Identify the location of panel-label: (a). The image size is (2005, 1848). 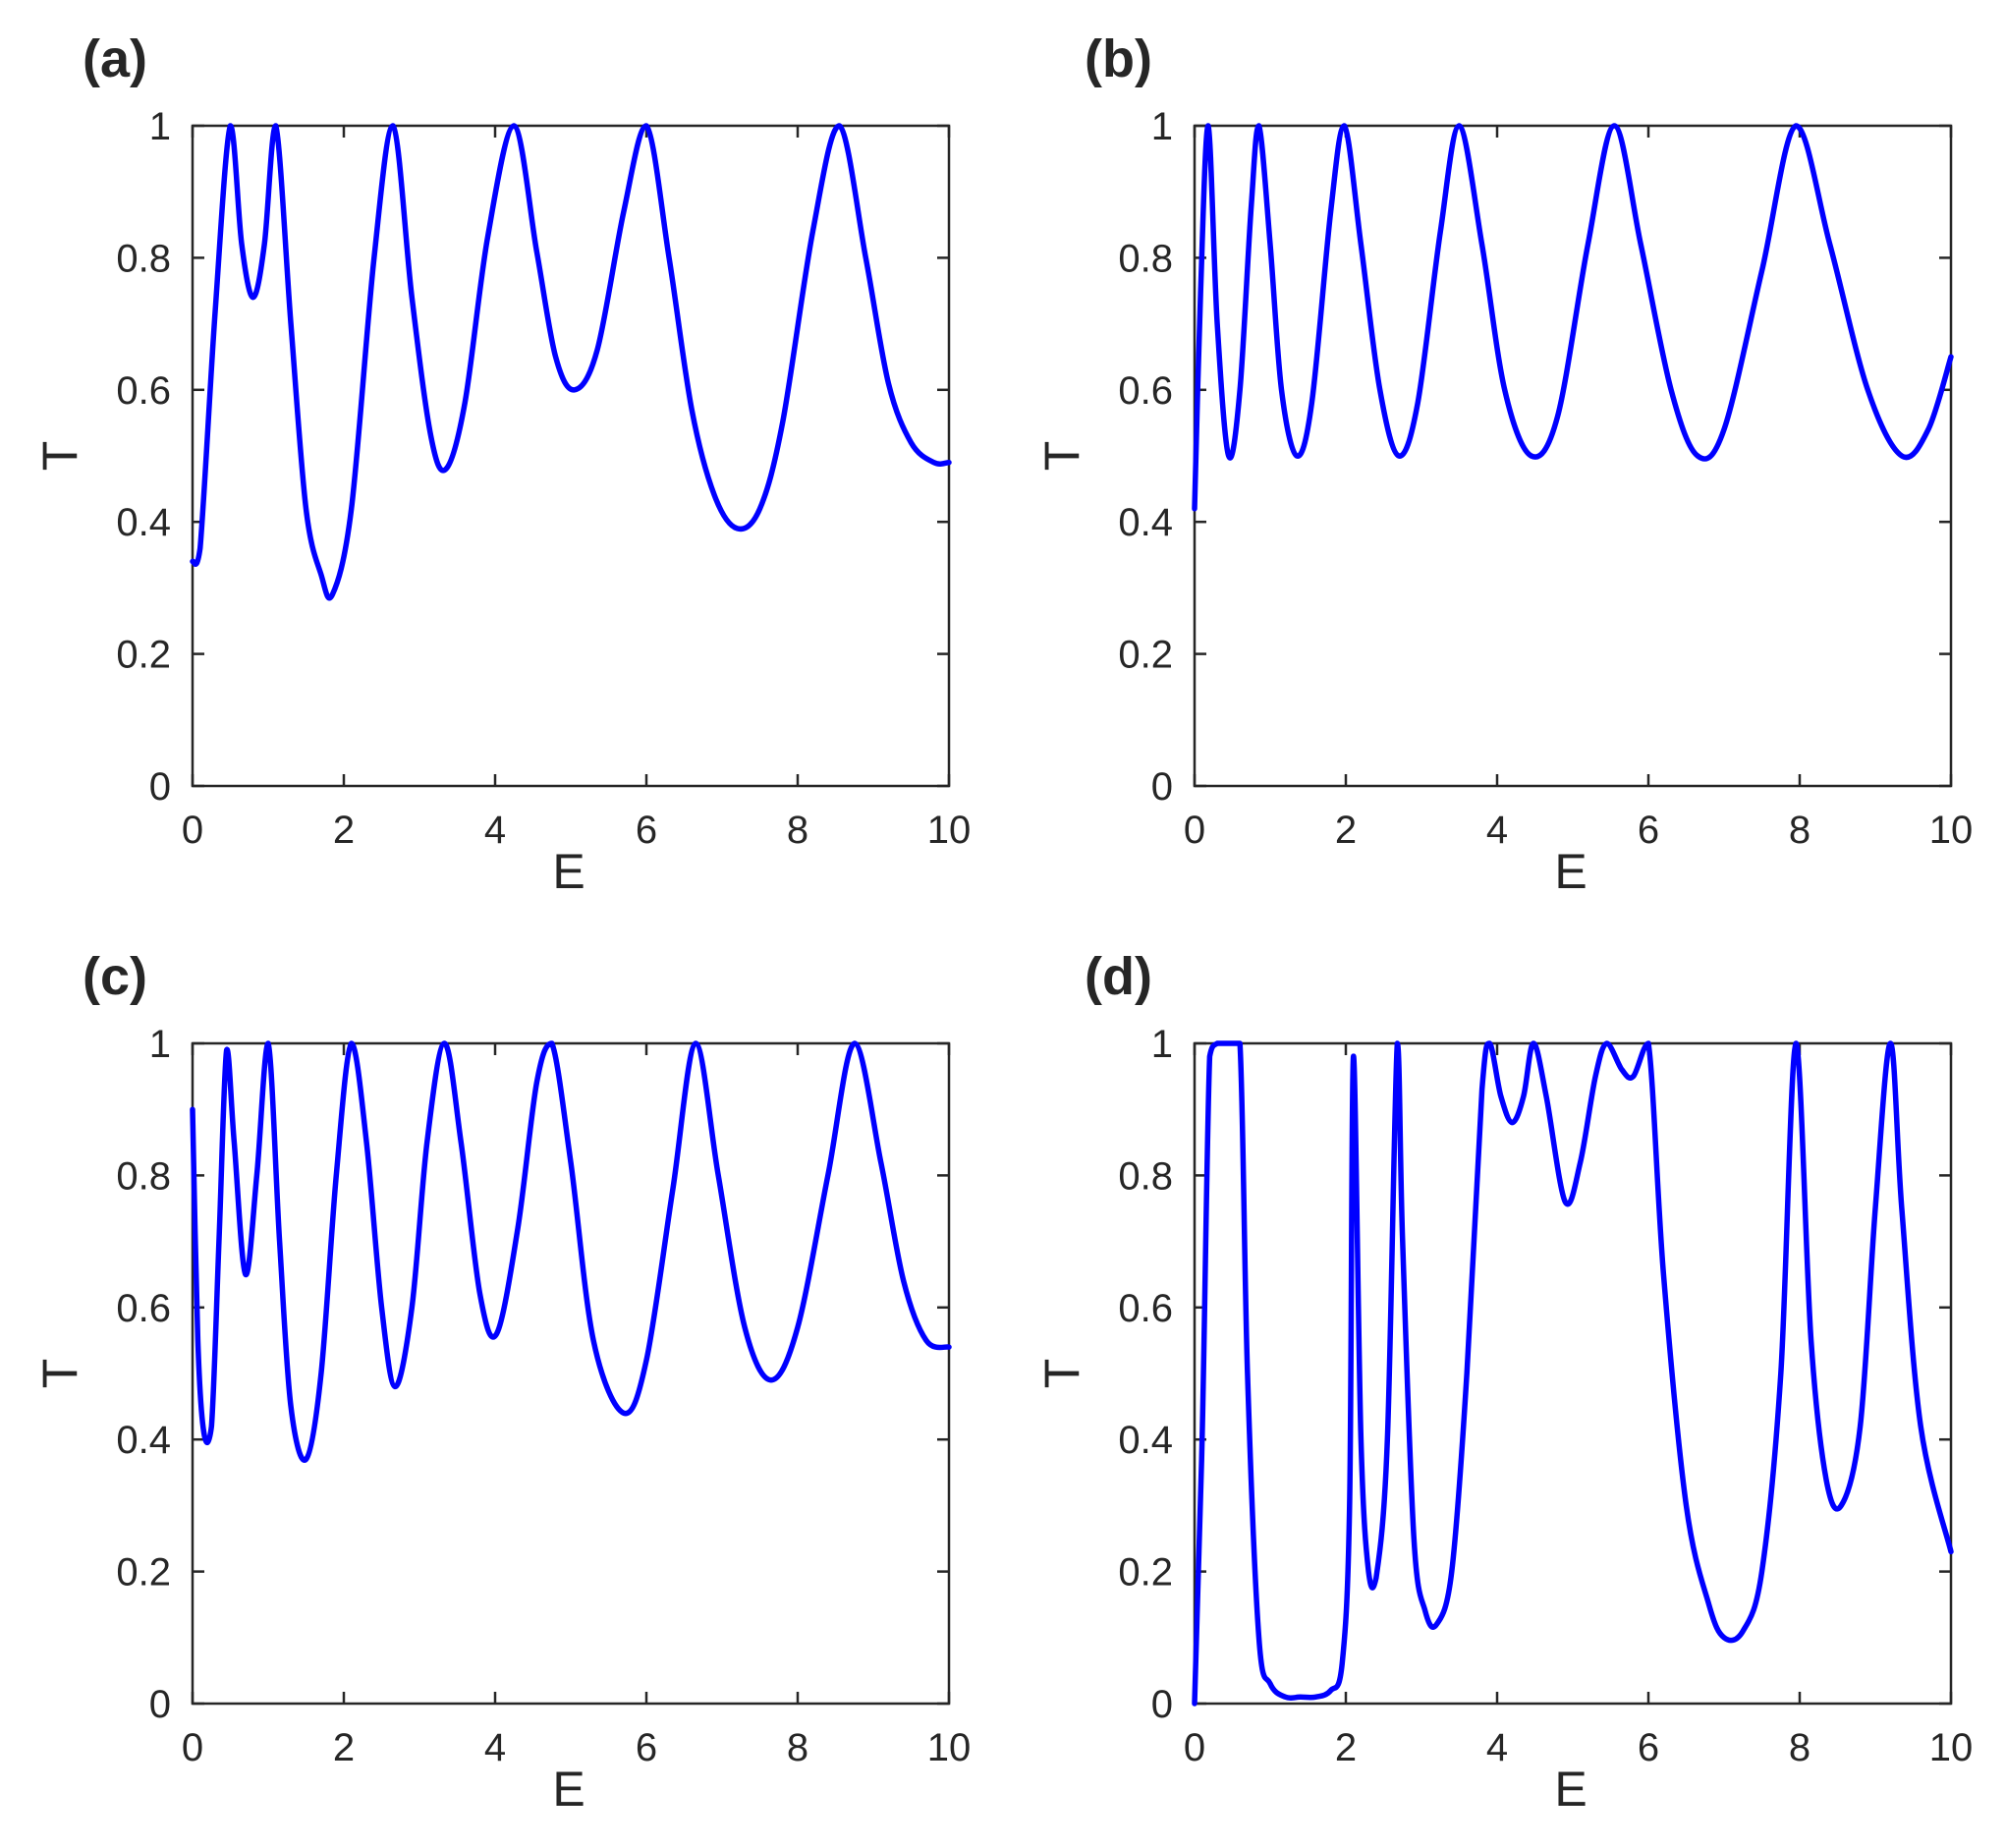
(115, 58).